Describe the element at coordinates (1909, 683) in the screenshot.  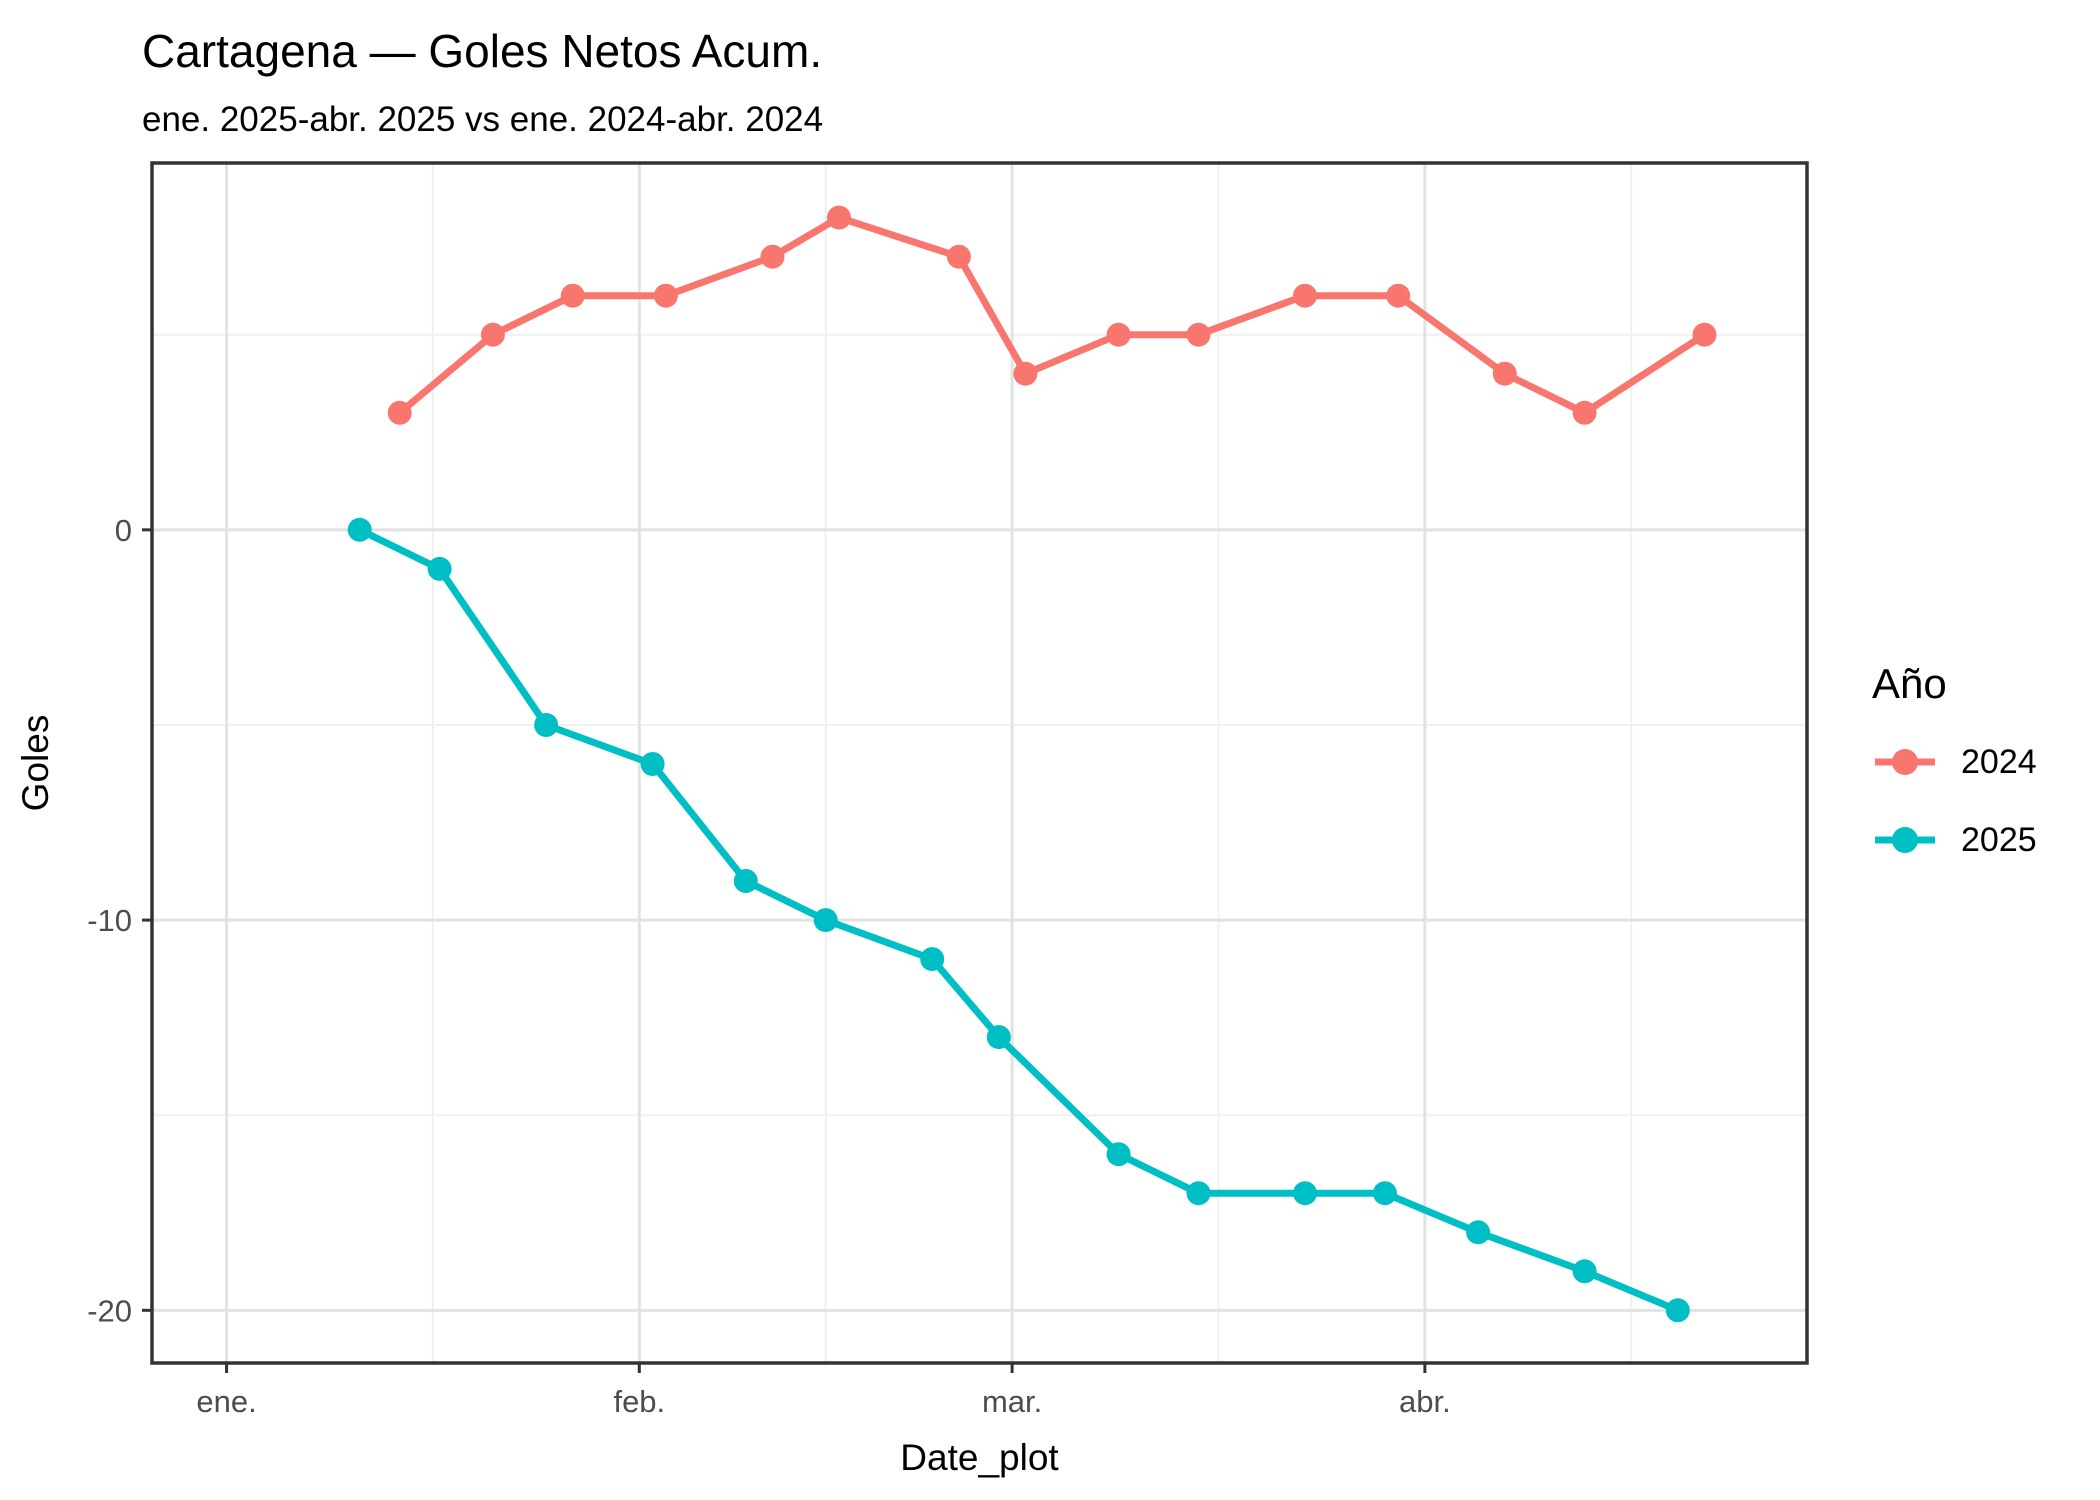
I see `legend-title: Año` at that location.